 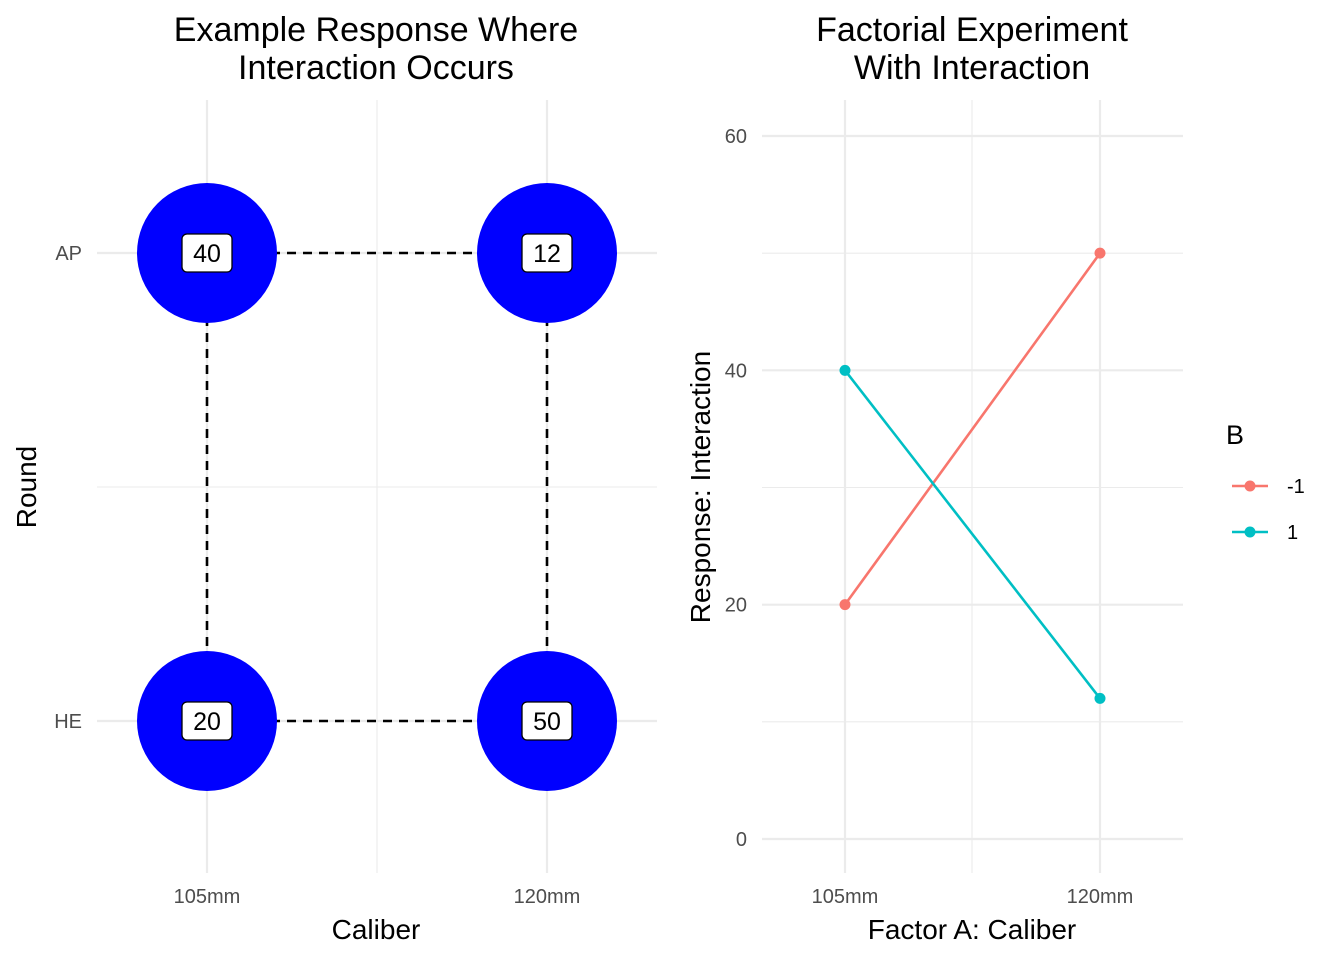 What do you see at coordinates (700, 487) in the screenshot?
I see `right-y-axis-title: Response: Interaction` at bounding box center [700, 487].